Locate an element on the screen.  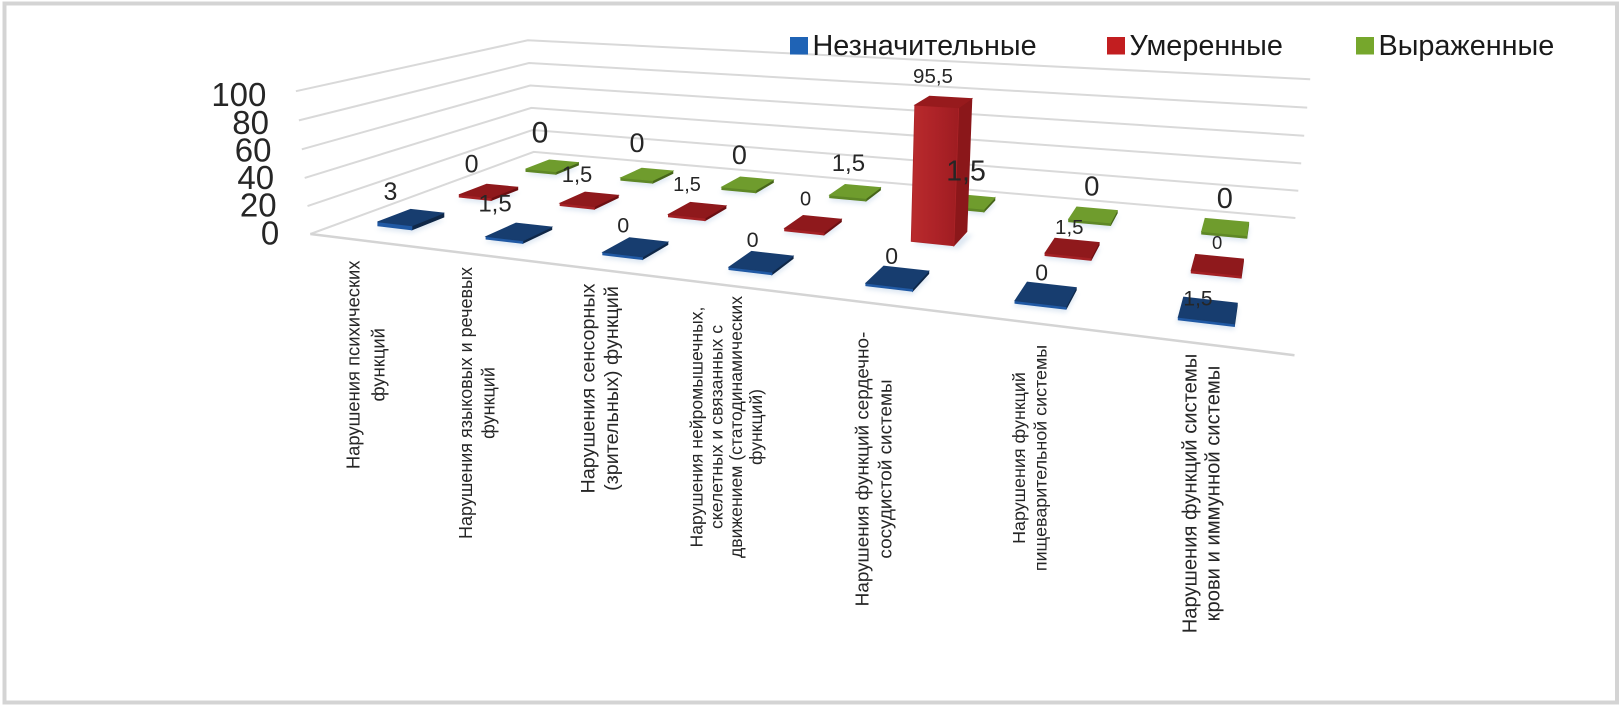
svg-text: крови и иммунной системы is located at coordinates (1214, 494).